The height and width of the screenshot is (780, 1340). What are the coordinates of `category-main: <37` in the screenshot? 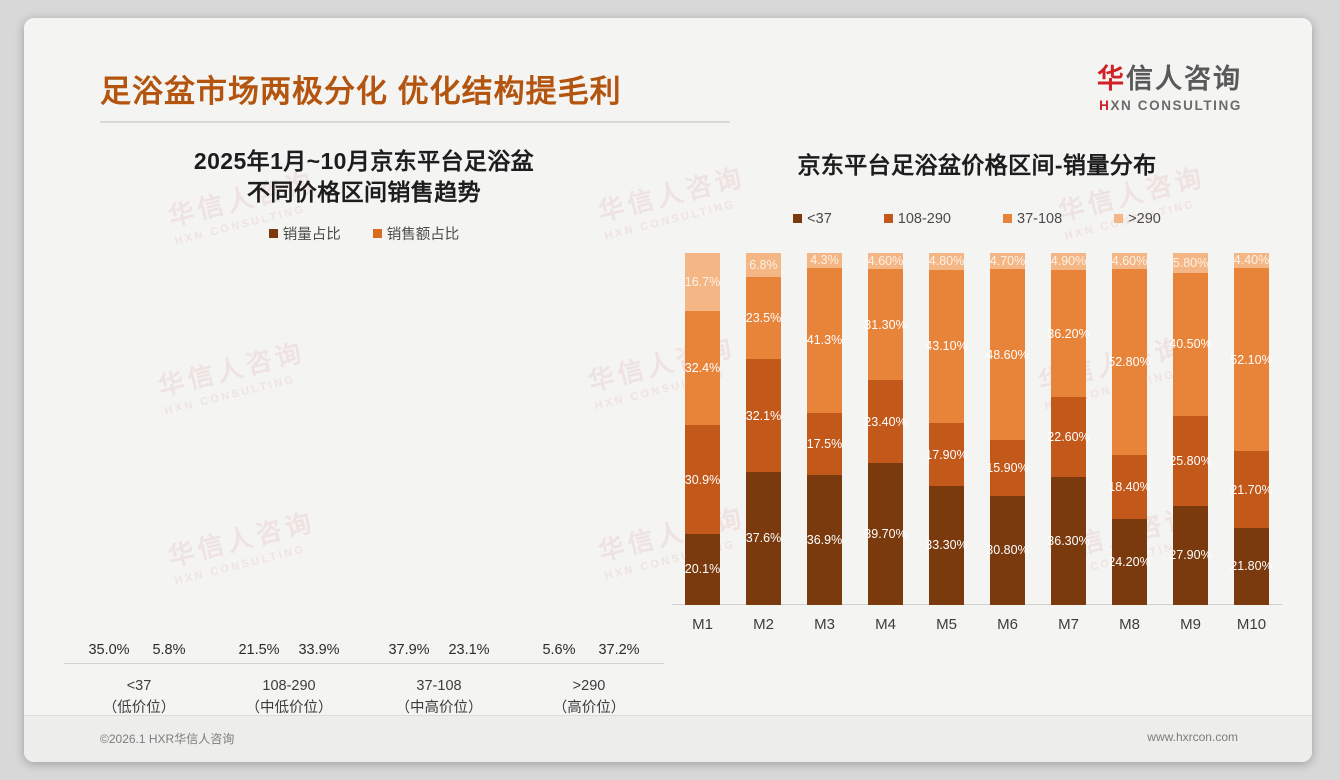 It's located at (139, 686).